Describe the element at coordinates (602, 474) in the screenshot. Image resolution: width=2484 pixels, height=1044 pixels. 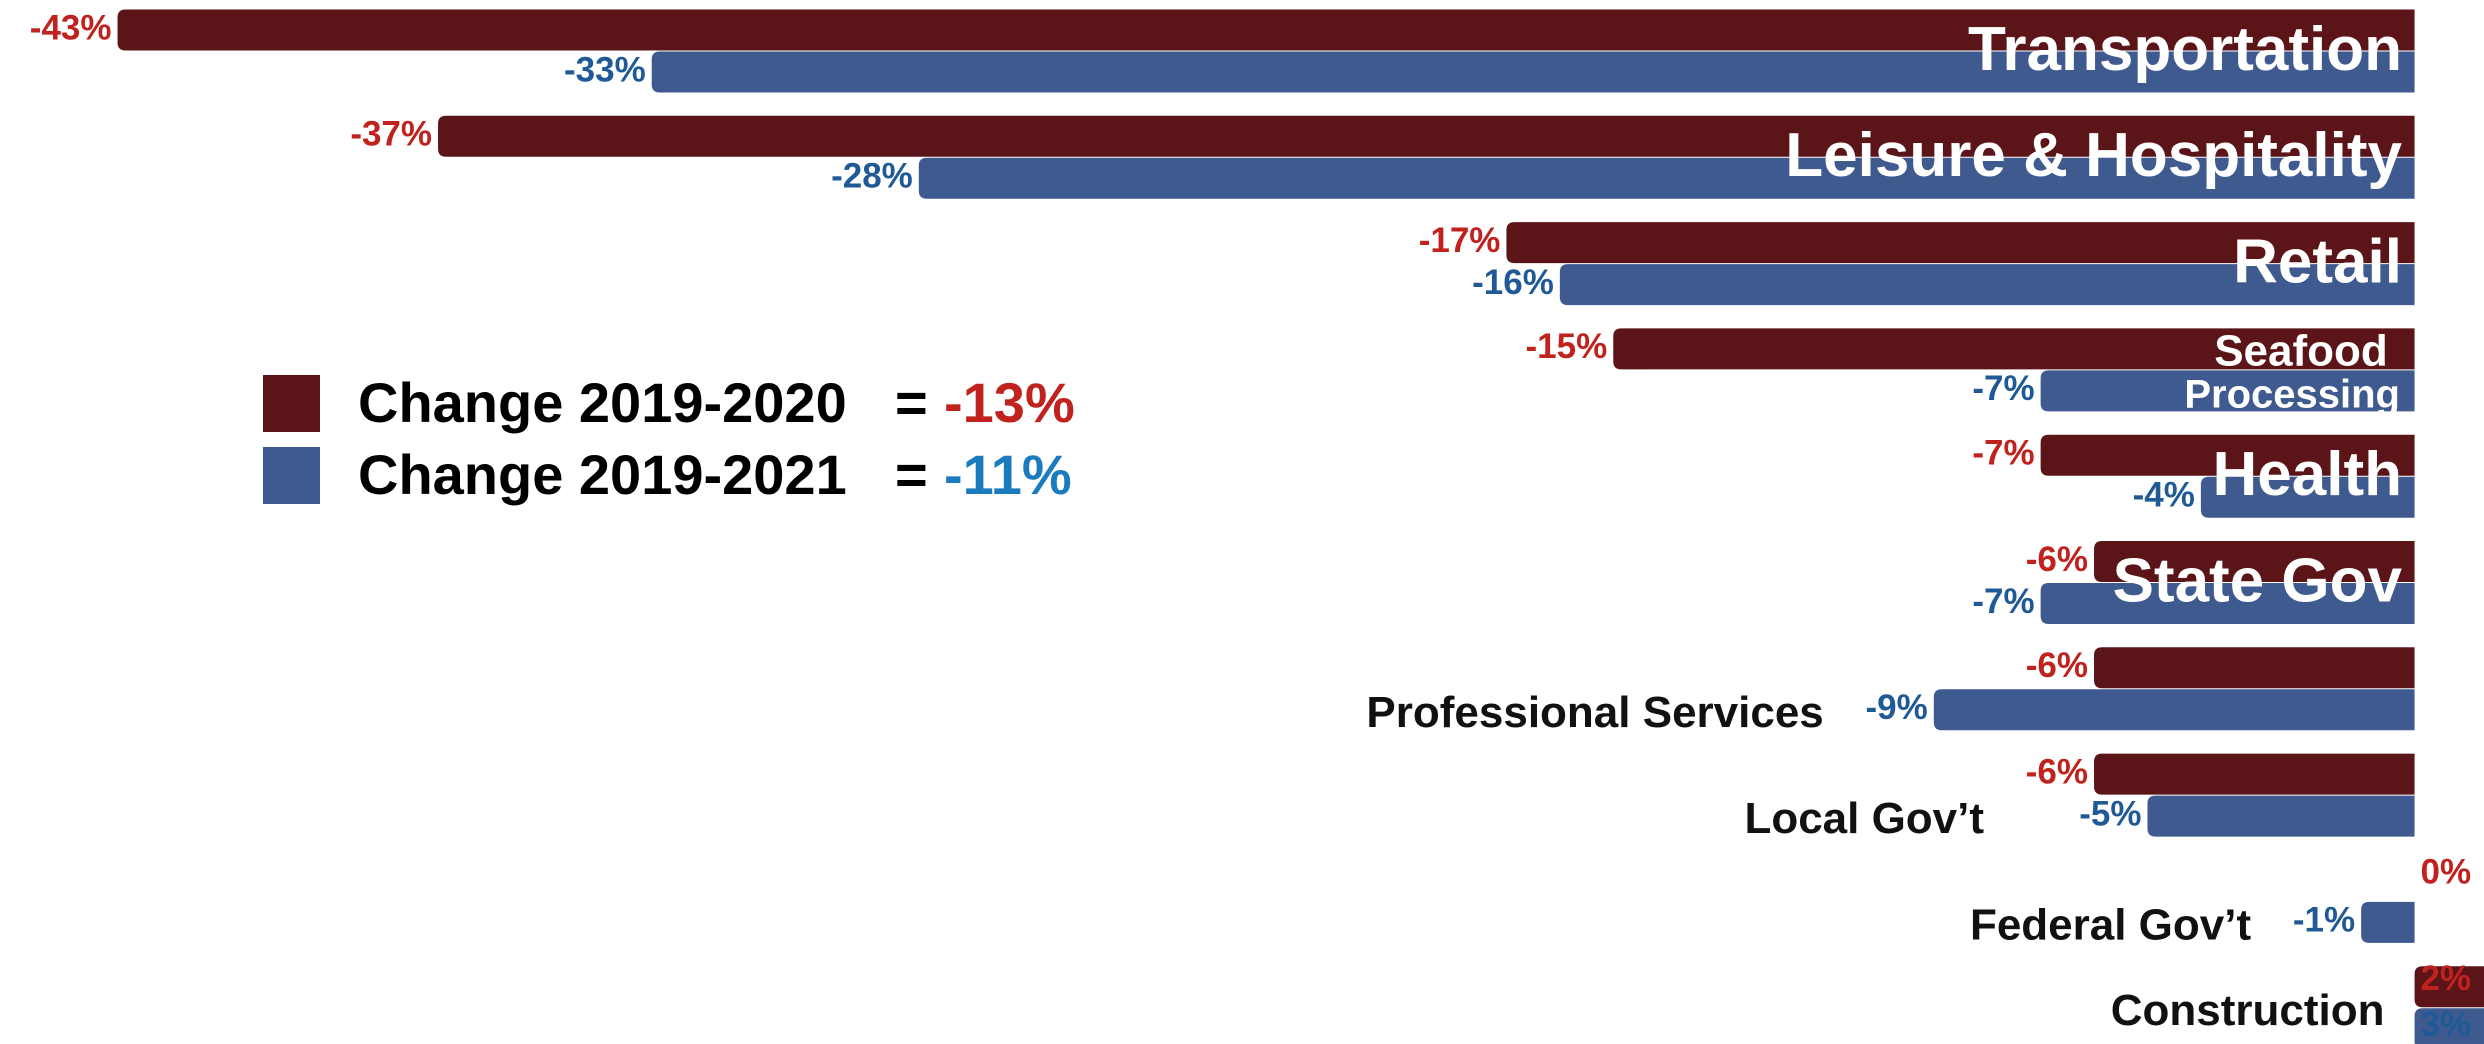
I see `legend-label: Change 2019-2021` at that location.